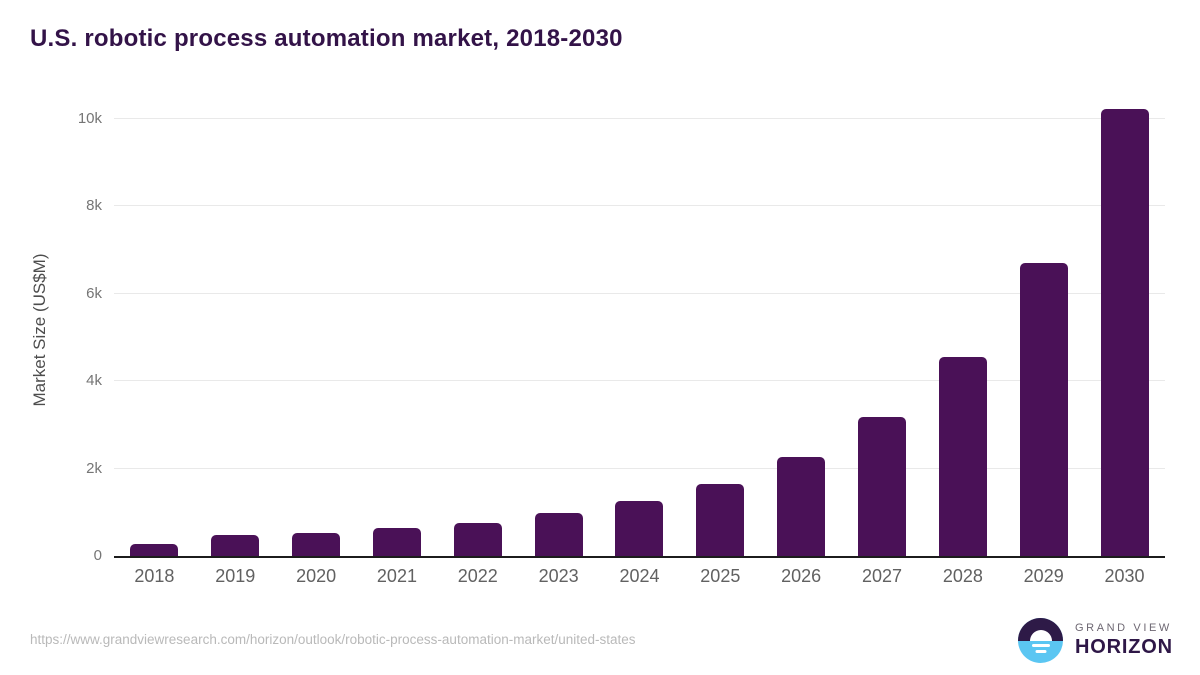 This screenshot has height=675, width=1200. What do you see at coordinates (720, 519) in the screenshot?
I see `bar-2025` at bounding box center [720, 519].